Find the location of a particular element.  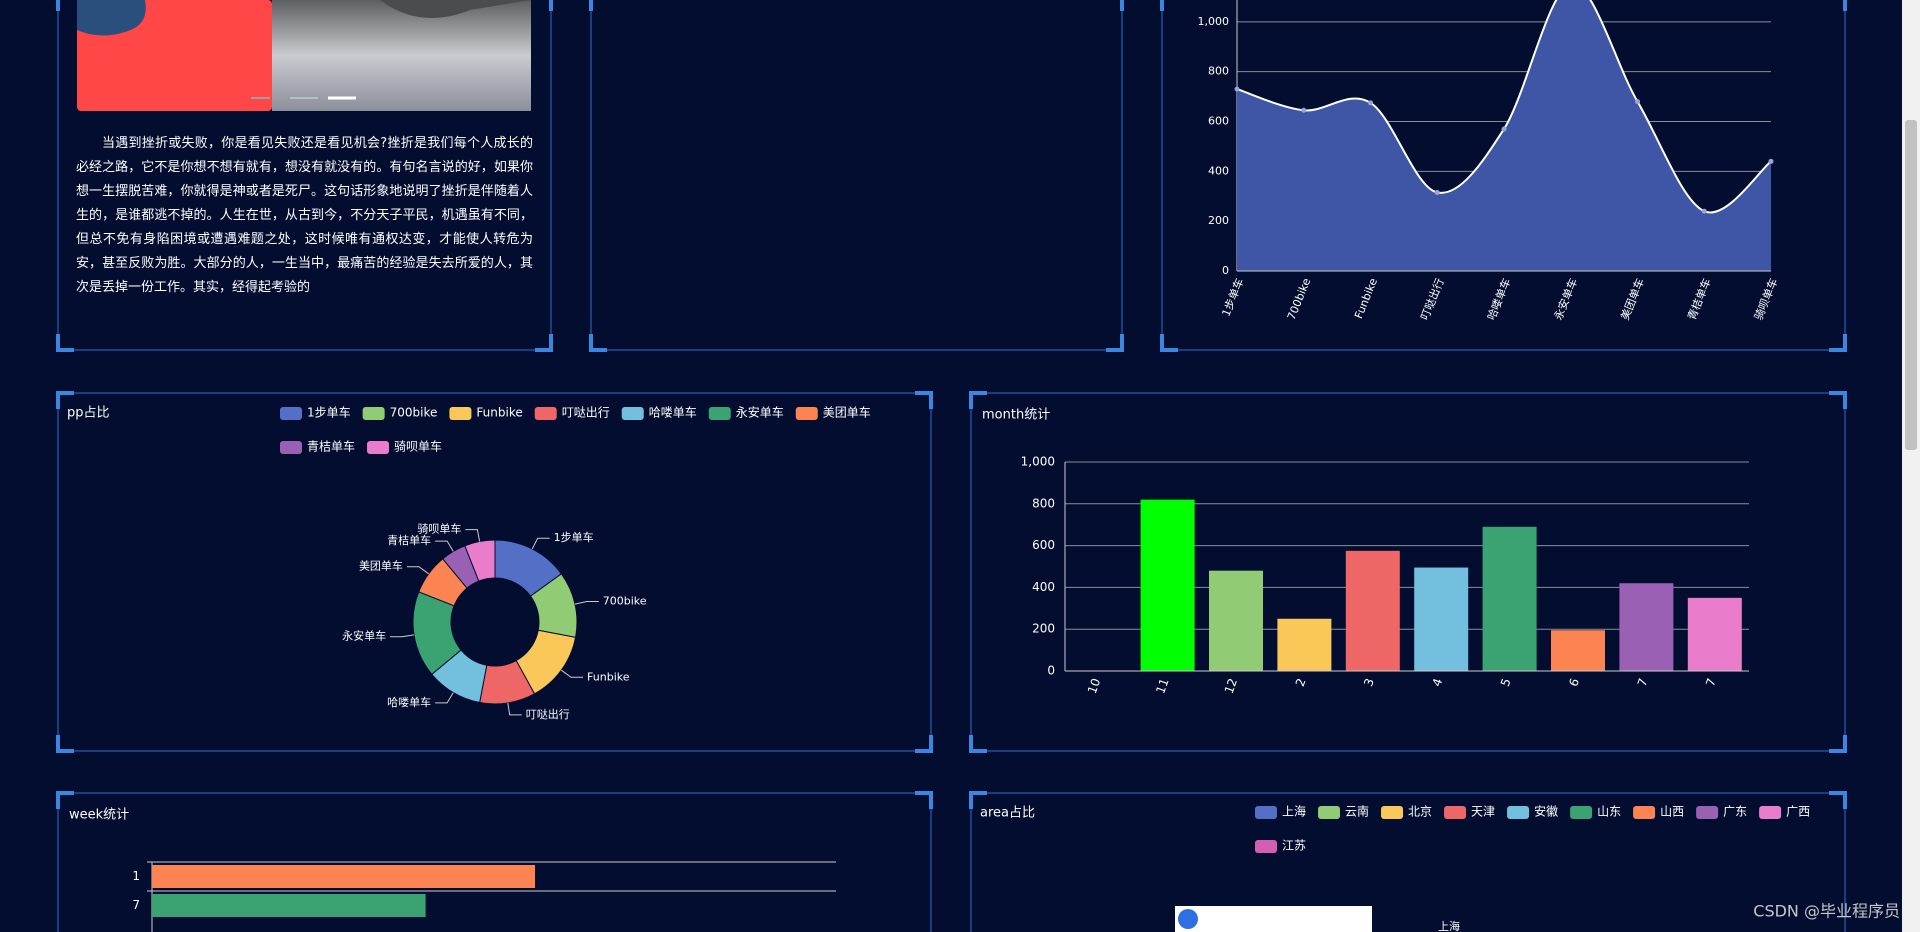

legend-label: 700bike is located at coordinates (414, 413).